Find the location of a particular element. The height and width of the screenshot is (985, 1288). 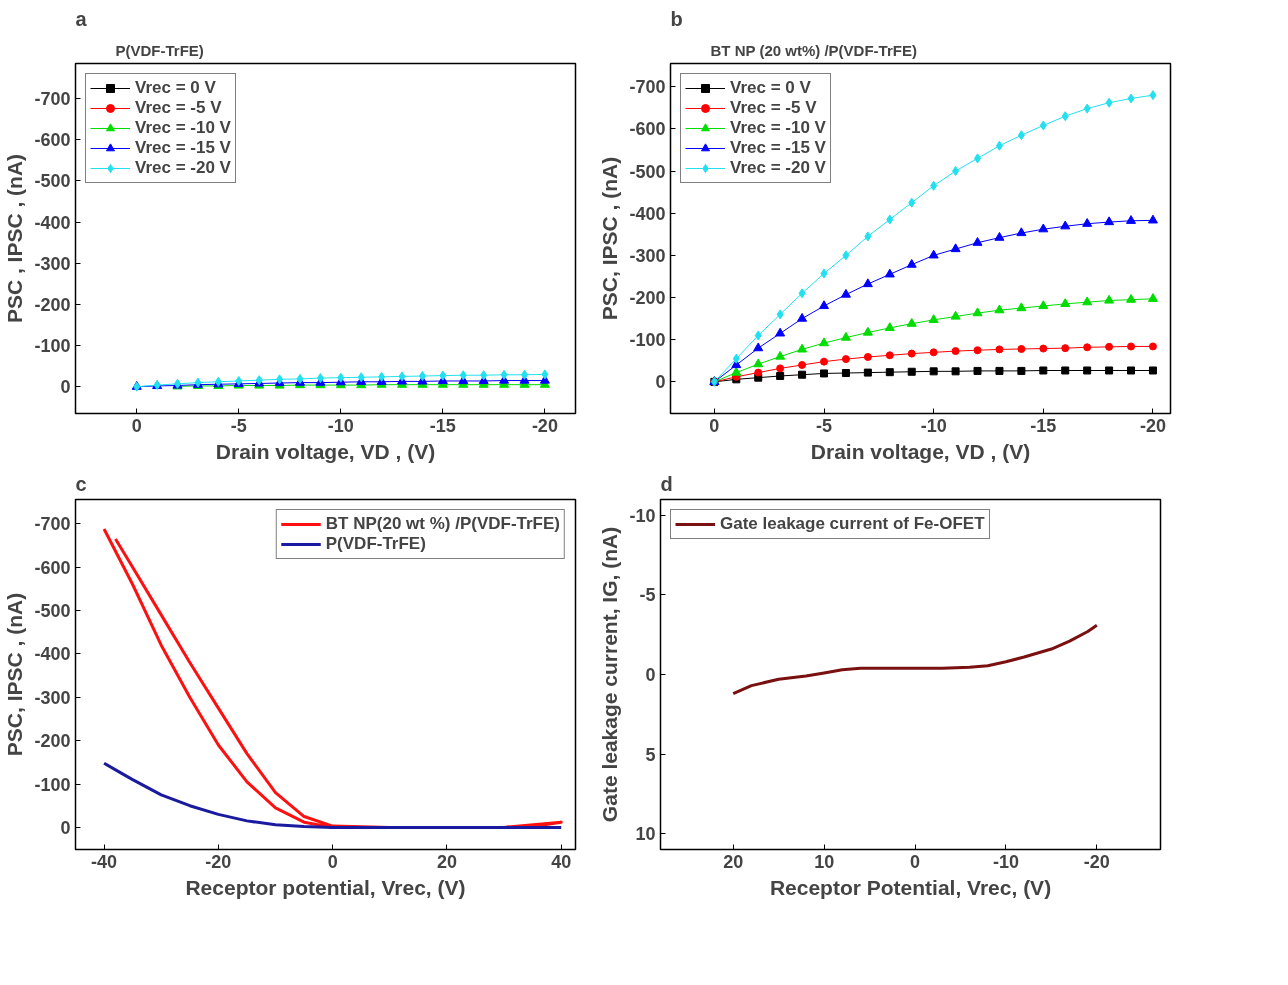

y-axis-title: PSC , IPSC , (nA) is located at coordinates (15, 238).